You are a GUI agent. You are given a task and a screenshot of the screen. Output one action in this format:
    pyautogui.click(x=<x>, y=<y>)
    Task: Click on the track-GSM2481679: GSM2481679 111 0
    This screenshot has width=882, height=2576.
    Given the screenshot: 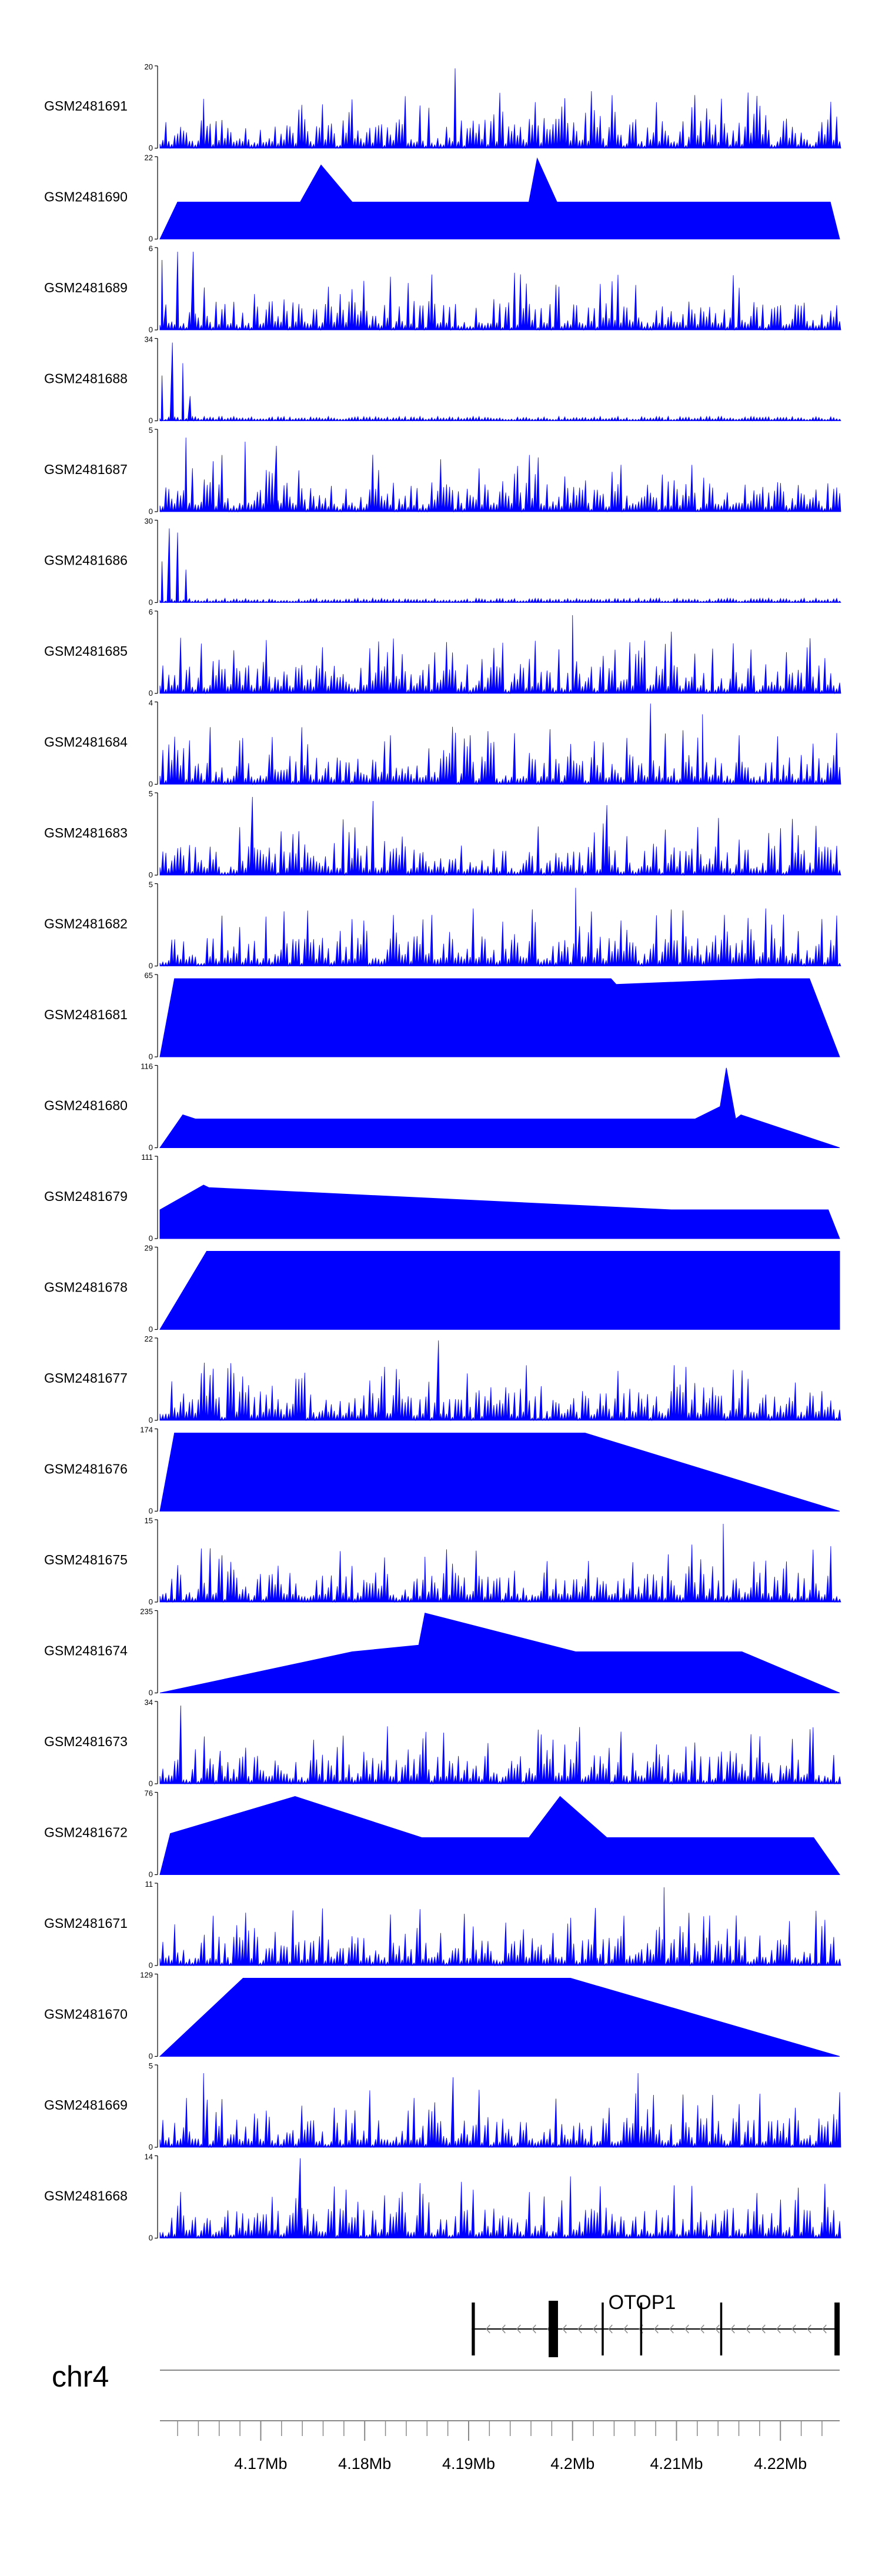 What is the action you would take?
    pyautogui.click(x=442, y=1198)
    